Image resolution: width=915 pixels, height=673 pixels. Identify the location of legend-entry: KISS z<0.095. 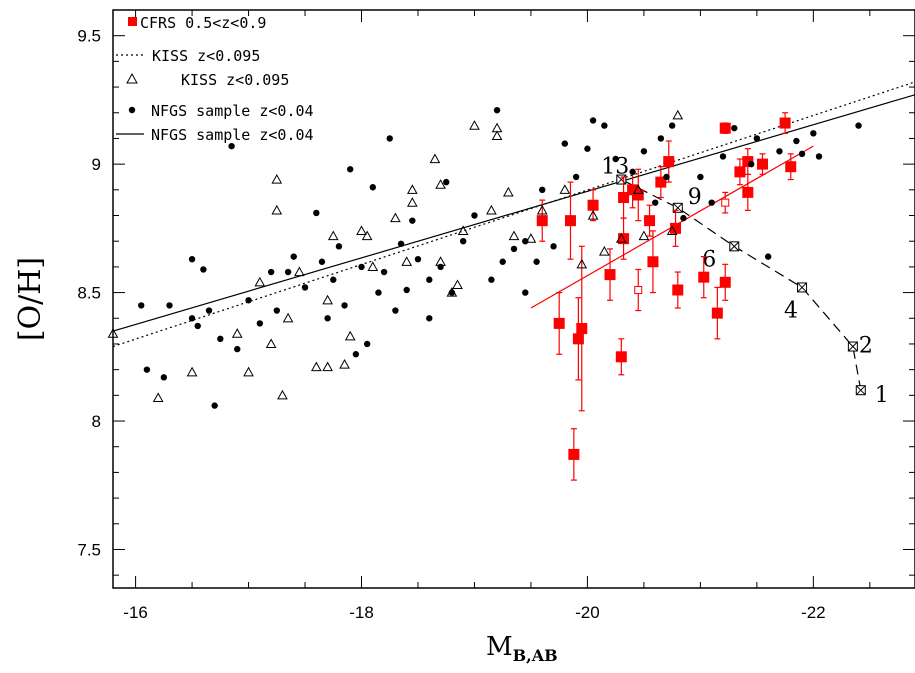
(188, 56).